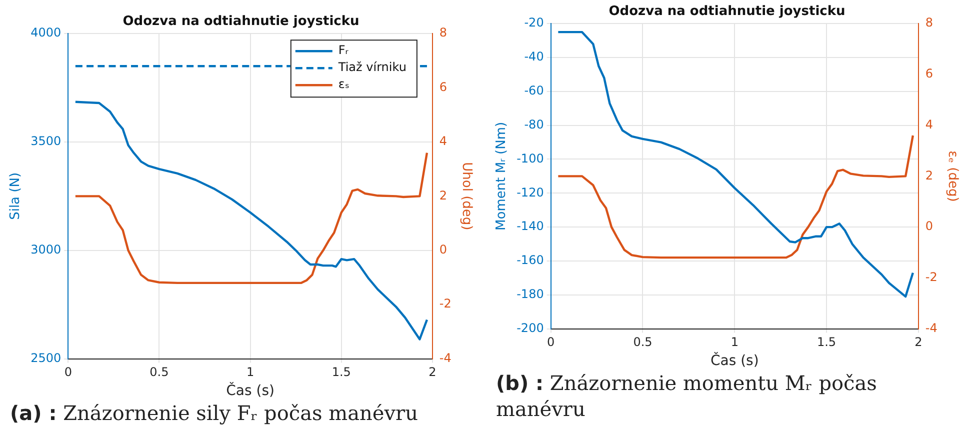  Describe the element at coordinates (534, 57) in the screenshot. I see `y-tick-label: -40` at that location.